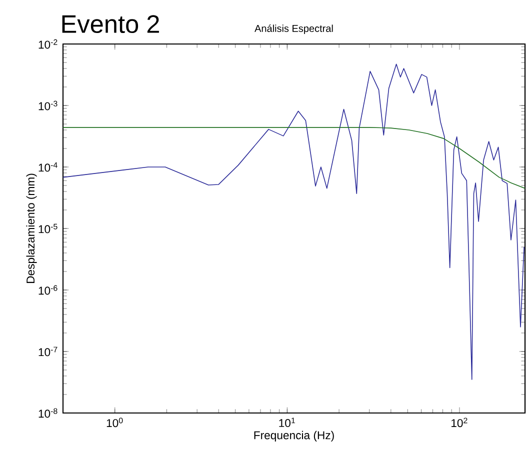  I want to click on x-tick-label: 10$^{1}$, so click(287, 423).